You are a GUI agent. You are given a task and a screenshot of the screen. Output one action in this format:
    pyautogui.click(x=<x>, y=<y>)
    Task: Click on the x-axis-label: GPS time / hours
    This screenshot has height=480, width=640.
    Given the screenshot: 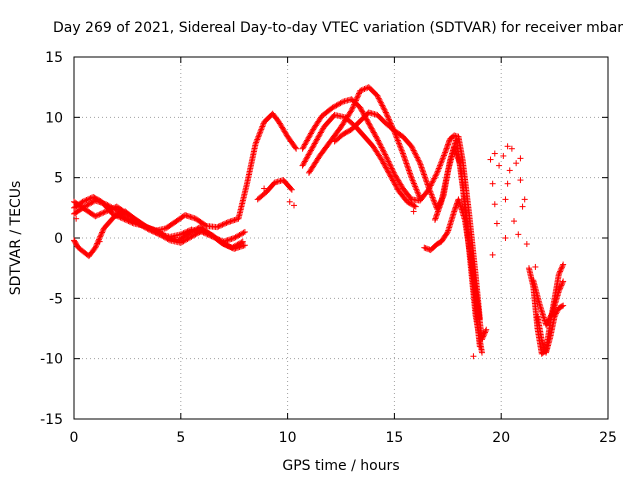 What is the action you would take?
    pyautogui.click(x=340, y=466)
    